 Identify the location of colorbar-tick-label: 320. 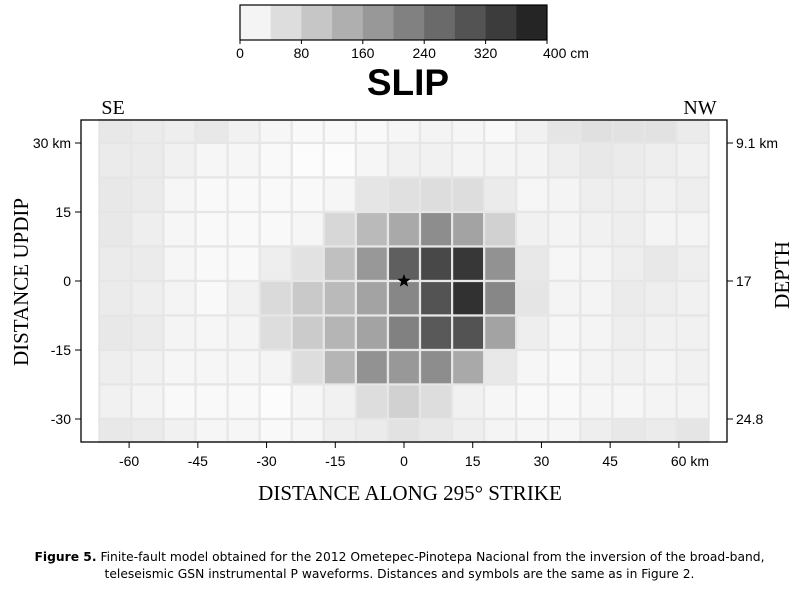
(486, 53).